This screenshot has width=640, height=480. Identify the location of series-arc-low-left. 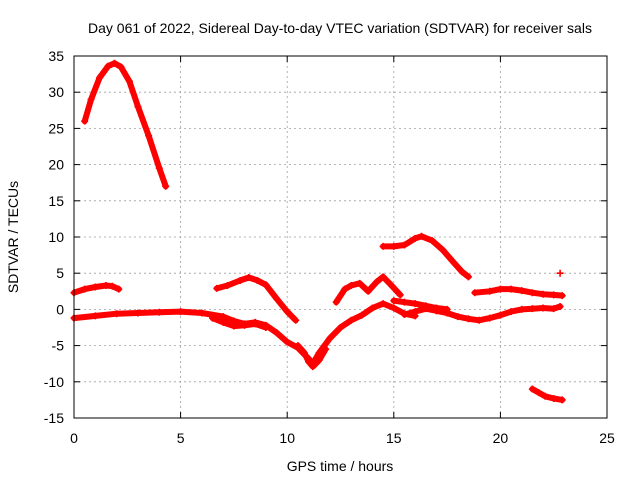
(96, 289).